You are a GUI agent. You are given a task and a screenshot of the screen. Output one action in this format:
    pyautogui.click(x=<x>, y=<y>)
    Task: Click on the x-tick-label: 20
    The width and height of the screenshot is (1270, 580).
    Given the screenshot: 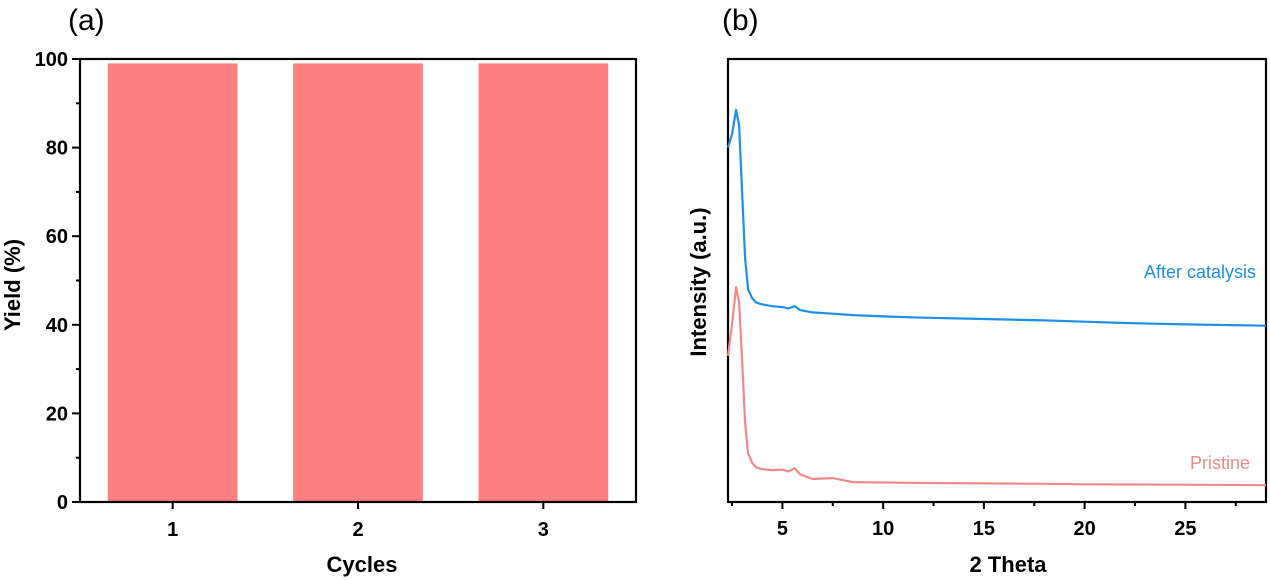 What is the action you would take?
    pyautogui.click(x=1085, y=529)
    